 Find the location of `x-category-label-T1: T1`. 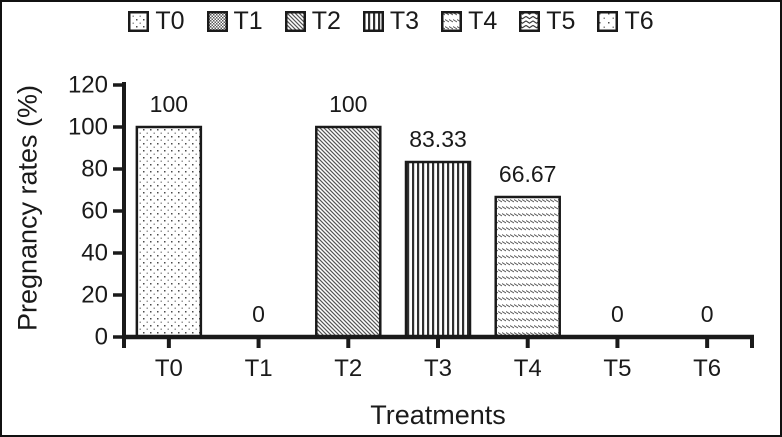

x-category-label-T1: T1 is located at coordinates (259, 368).